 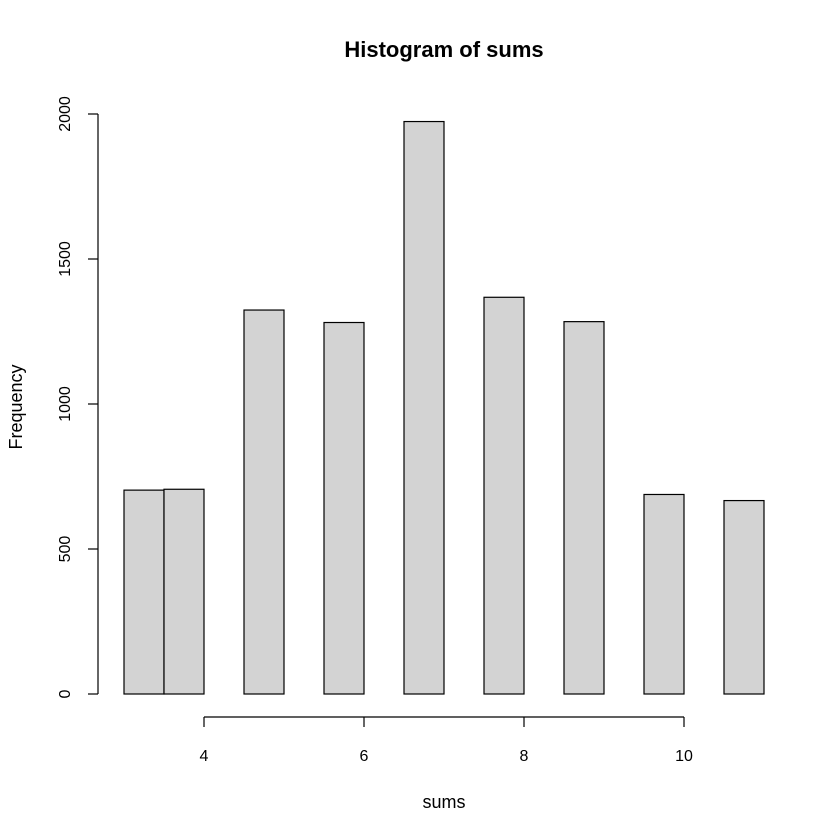 What do you see at coordinates (16, 406) in the screenshot?
I see `y-axis-label: Frequency` at bounding box center [16, 406].